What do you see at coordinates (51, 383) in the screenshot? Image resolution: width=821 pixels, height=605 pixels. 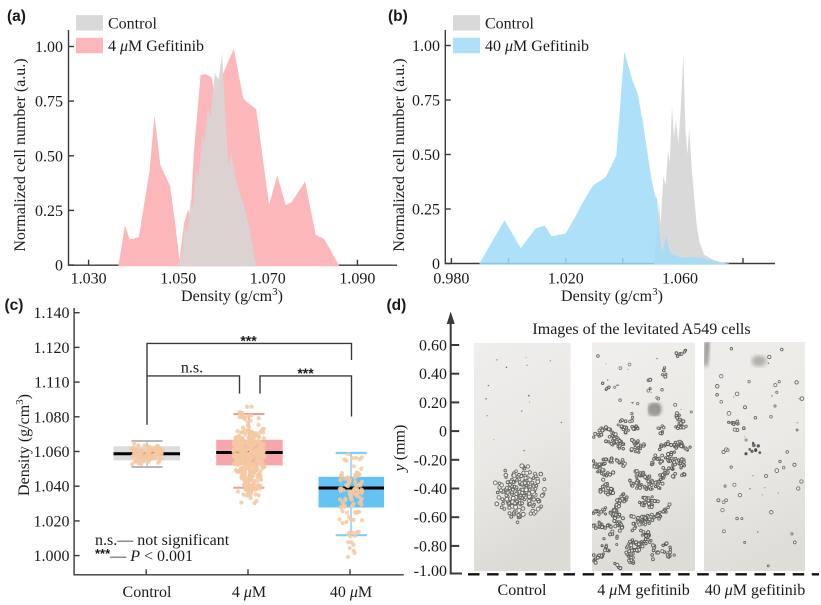 I see `svg-text: 1.110` at bounding box center [51, 383].